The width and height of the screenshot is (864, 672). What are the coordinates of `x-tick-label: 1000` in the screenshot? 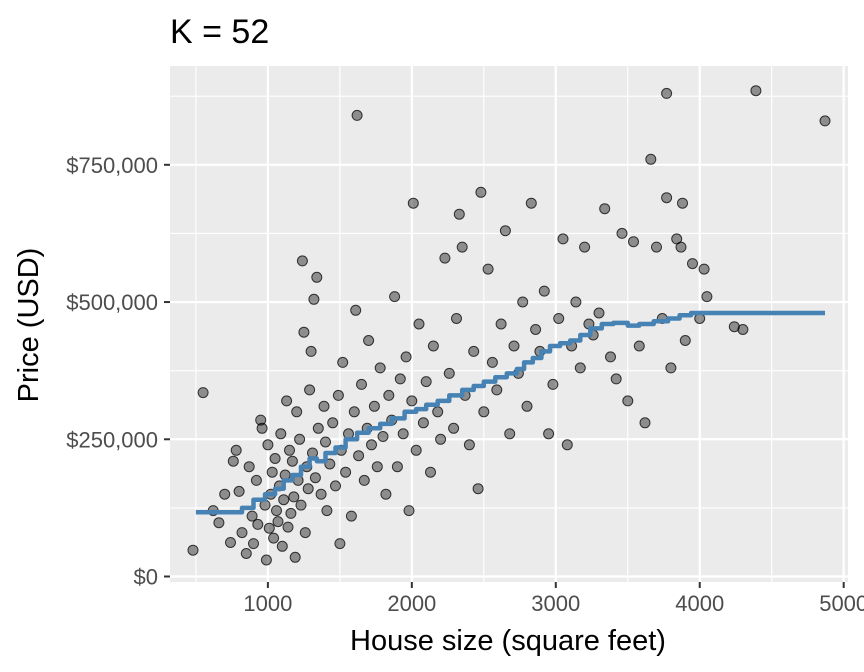 It's located at (267, 603).